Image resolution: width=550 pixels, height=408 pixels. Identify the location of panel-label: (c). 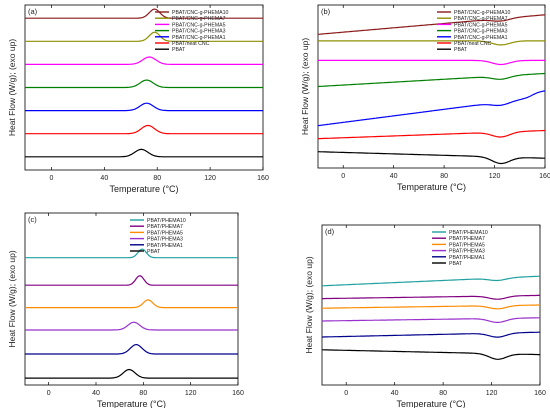
(32, 219).